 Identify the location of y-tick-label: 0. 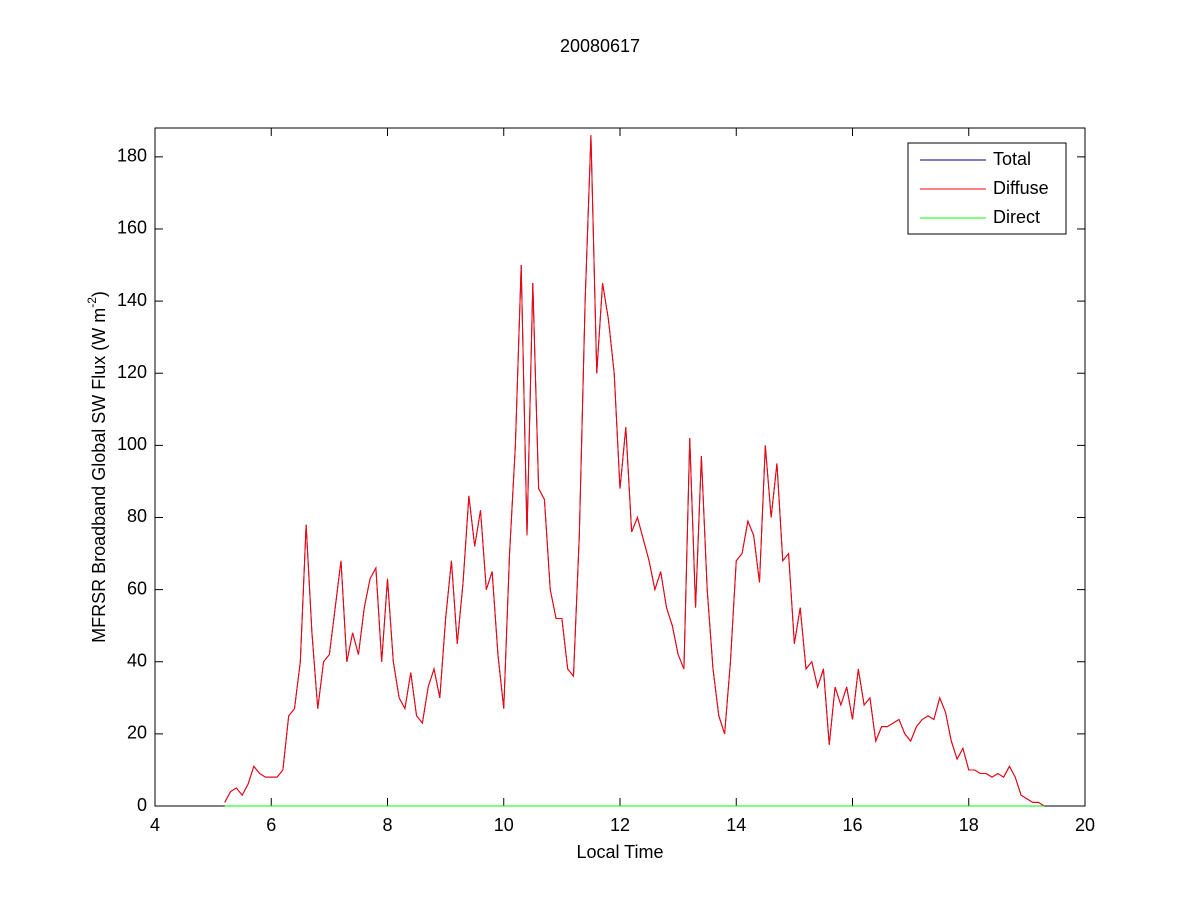
(142, 805).